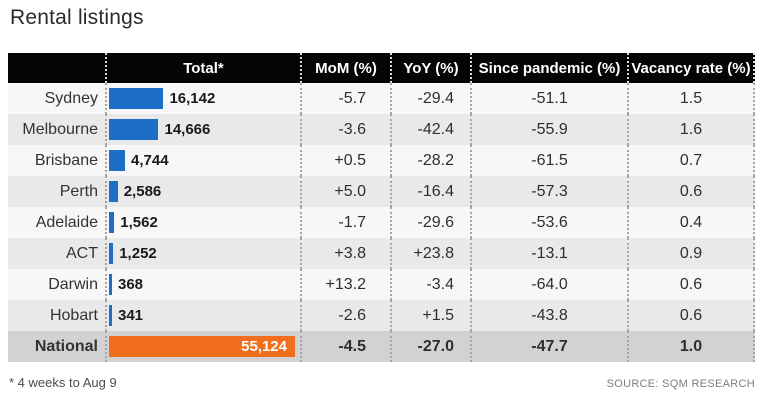  I want to click on mom-value: -2.6, so click(345, 315).